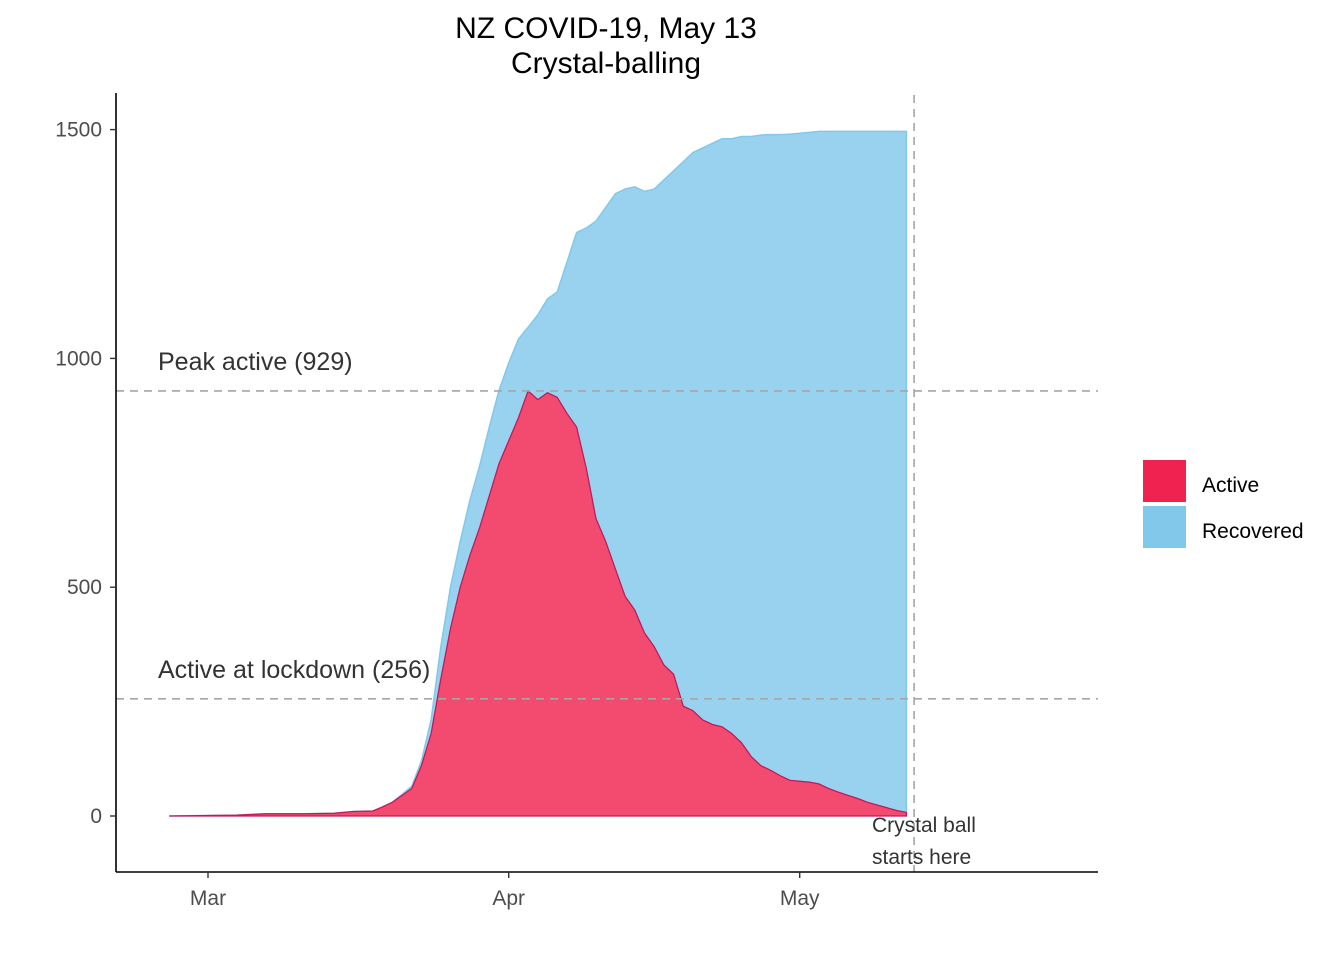 The width and height of the screenshot is (1344, 960). Describe the element at coordinates (924, 825) in the screenshot. I see `crystal-ball-label-line1: Crystal ball` at that location.